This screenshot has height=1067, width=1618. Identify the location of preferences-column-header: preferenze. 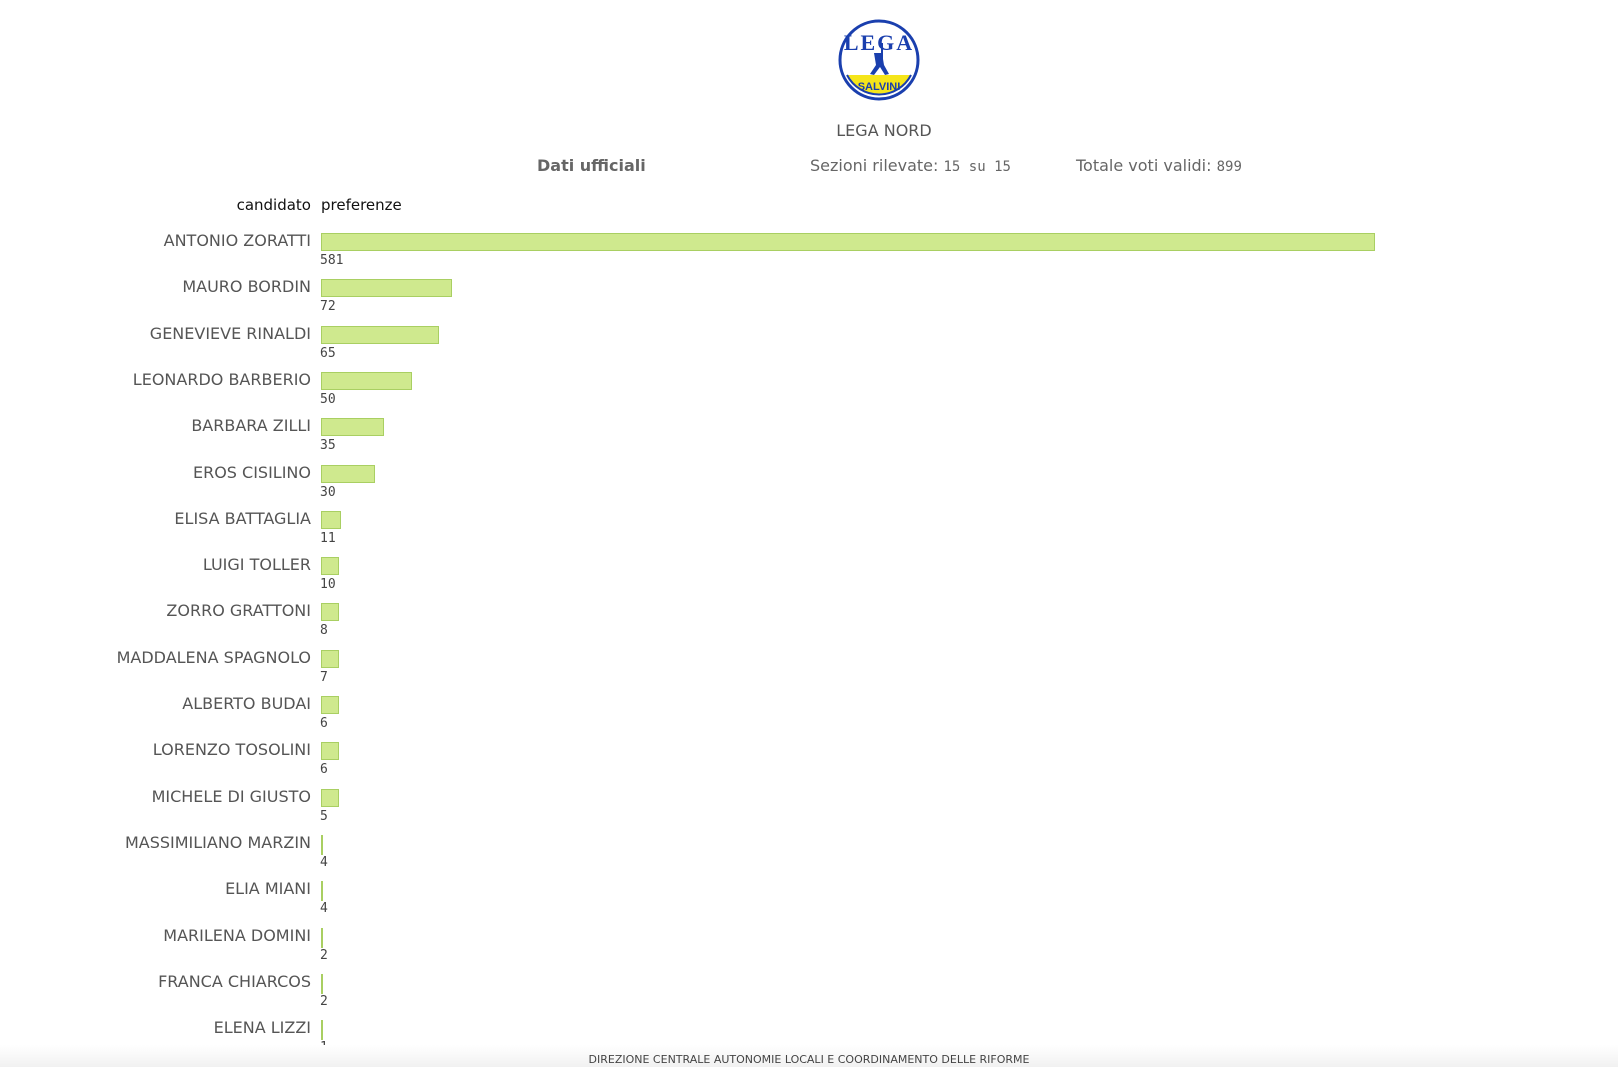
(361, 205).